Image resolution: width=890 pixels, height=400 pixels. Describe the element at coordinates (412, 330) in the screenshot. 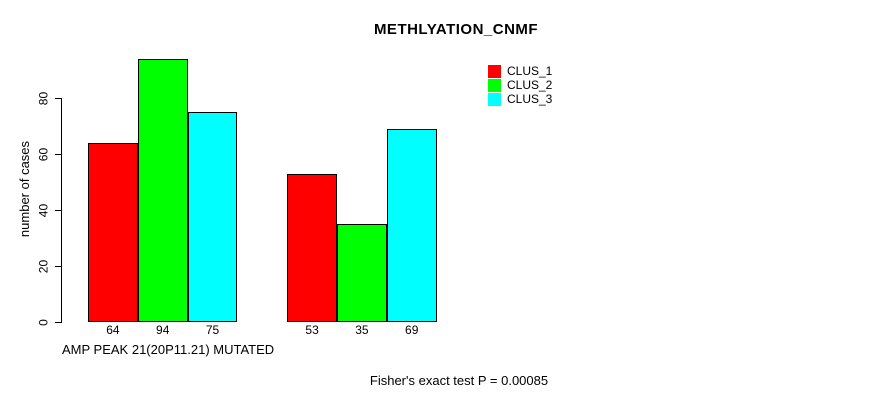

I see `bar-value-label: 69` at that location.